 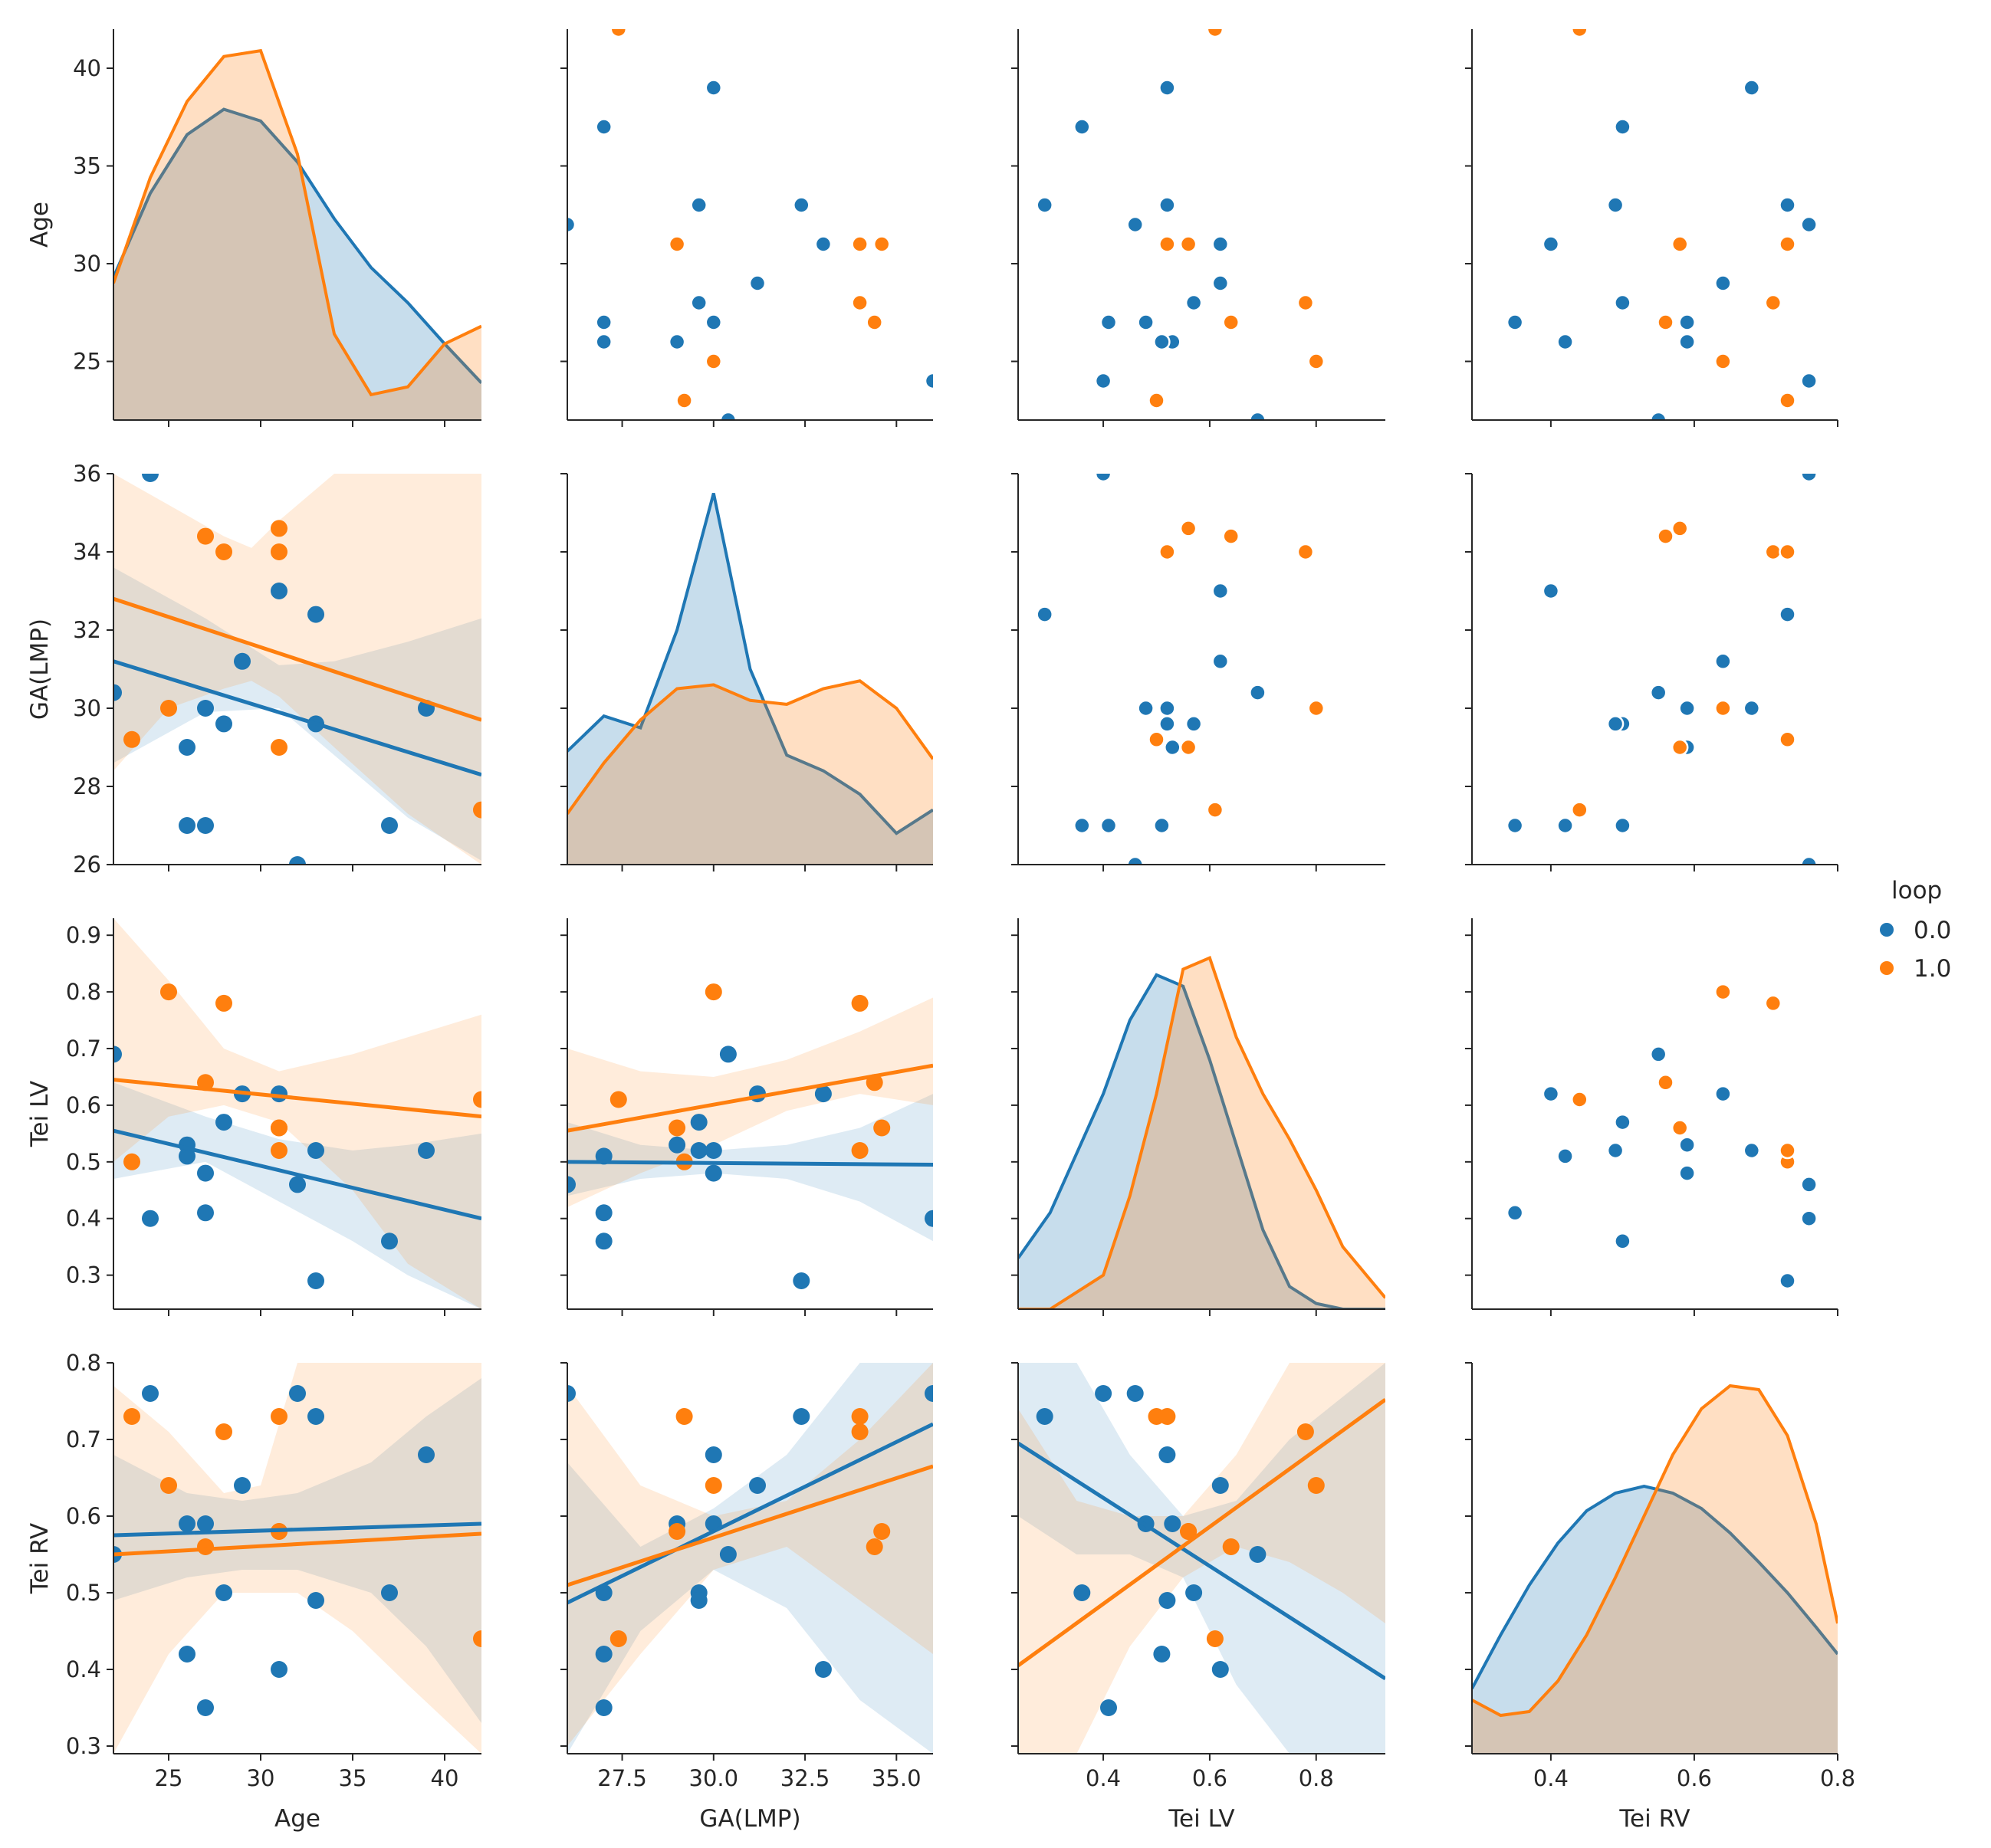 I want to click on x-axis-label-ga-lmp: GA(LMP), so click(x=749, y=1819).